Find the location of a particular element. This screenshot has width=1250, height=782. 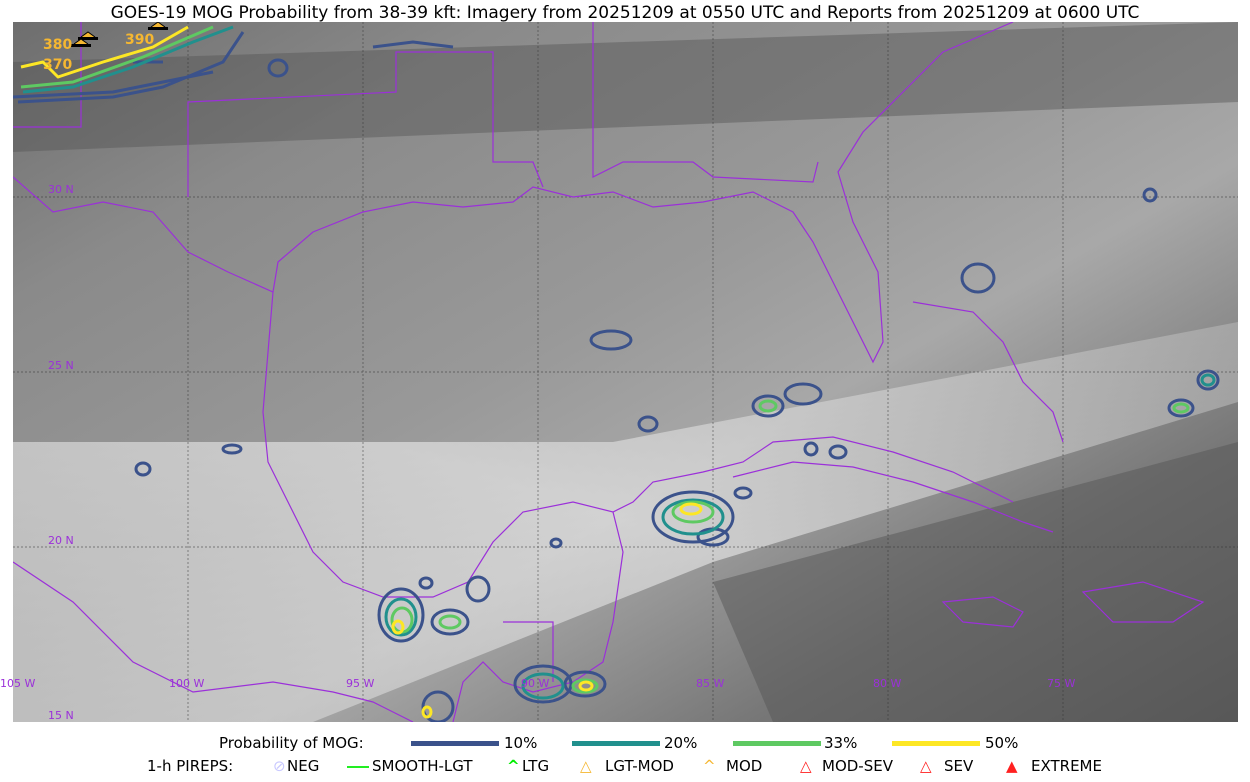

lat-label: 15 N is located at coordinates (61, 715).